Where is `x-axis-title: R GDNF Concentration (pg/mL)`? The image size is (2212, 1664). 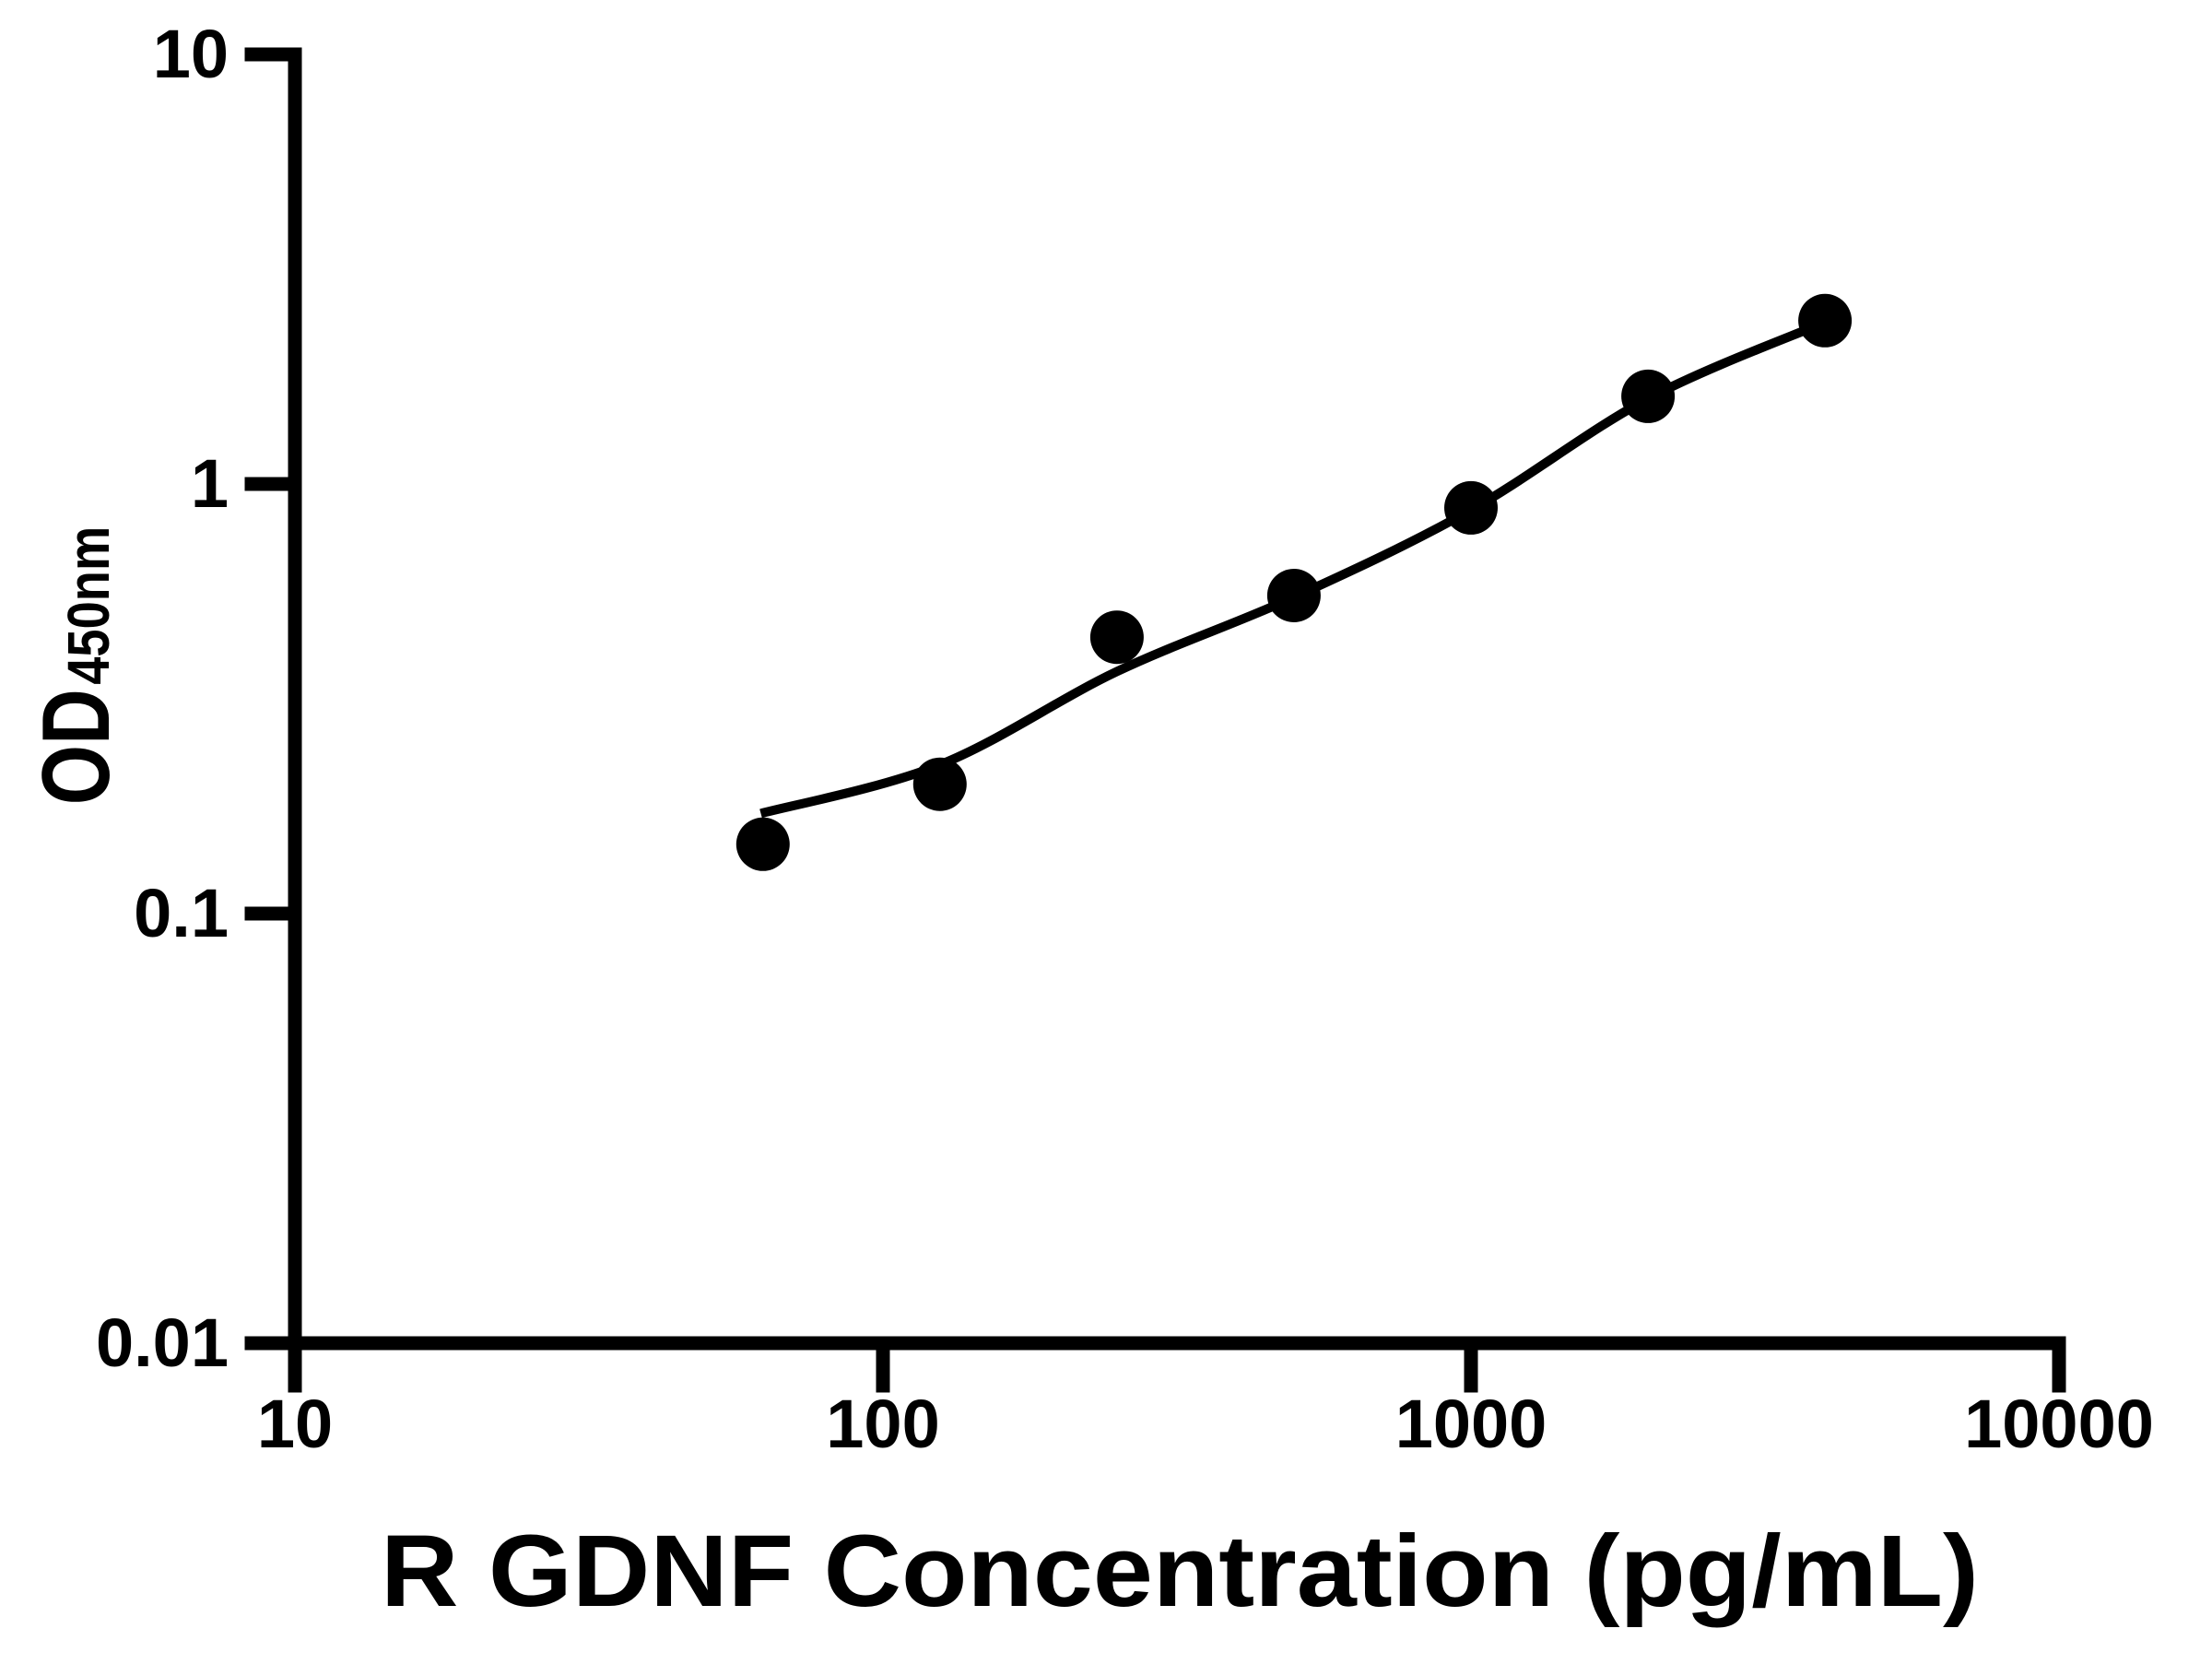
x-axis-title: R GDNF Concentration (pg/mL) is located at coordinates (1180, 1571).